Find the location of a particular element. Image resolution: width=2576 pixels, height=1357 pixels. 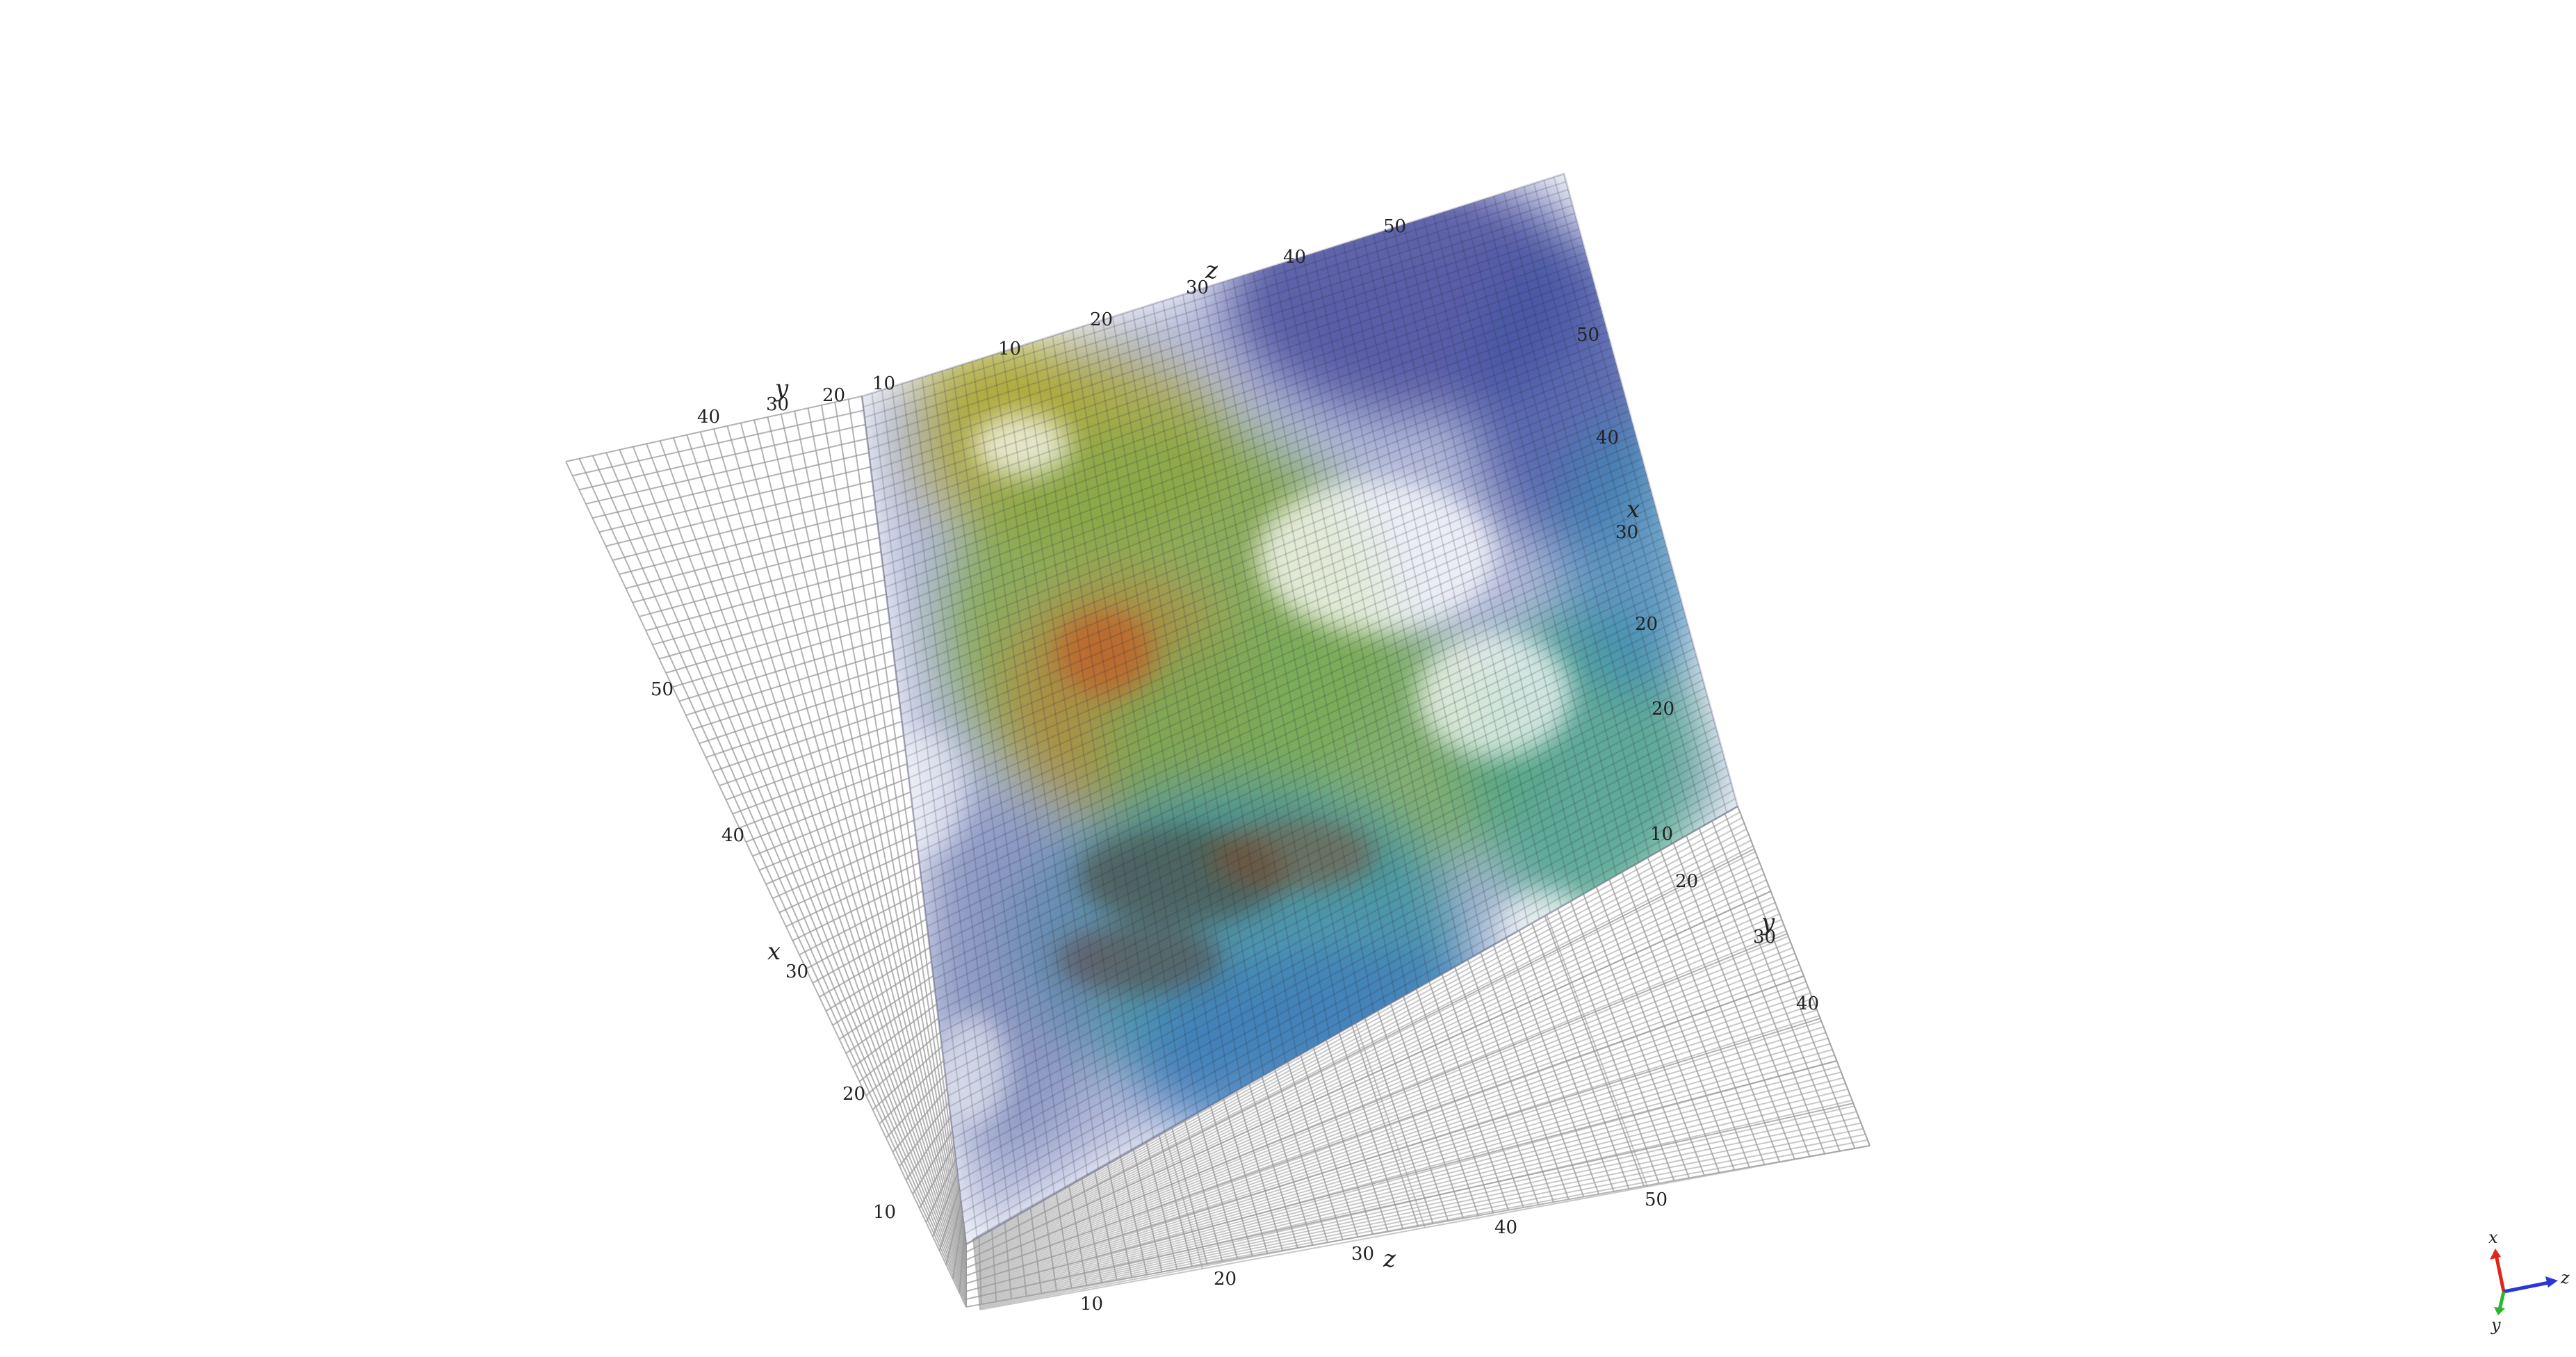

triad-z-arrow is located at coordinates (2551, 1281).